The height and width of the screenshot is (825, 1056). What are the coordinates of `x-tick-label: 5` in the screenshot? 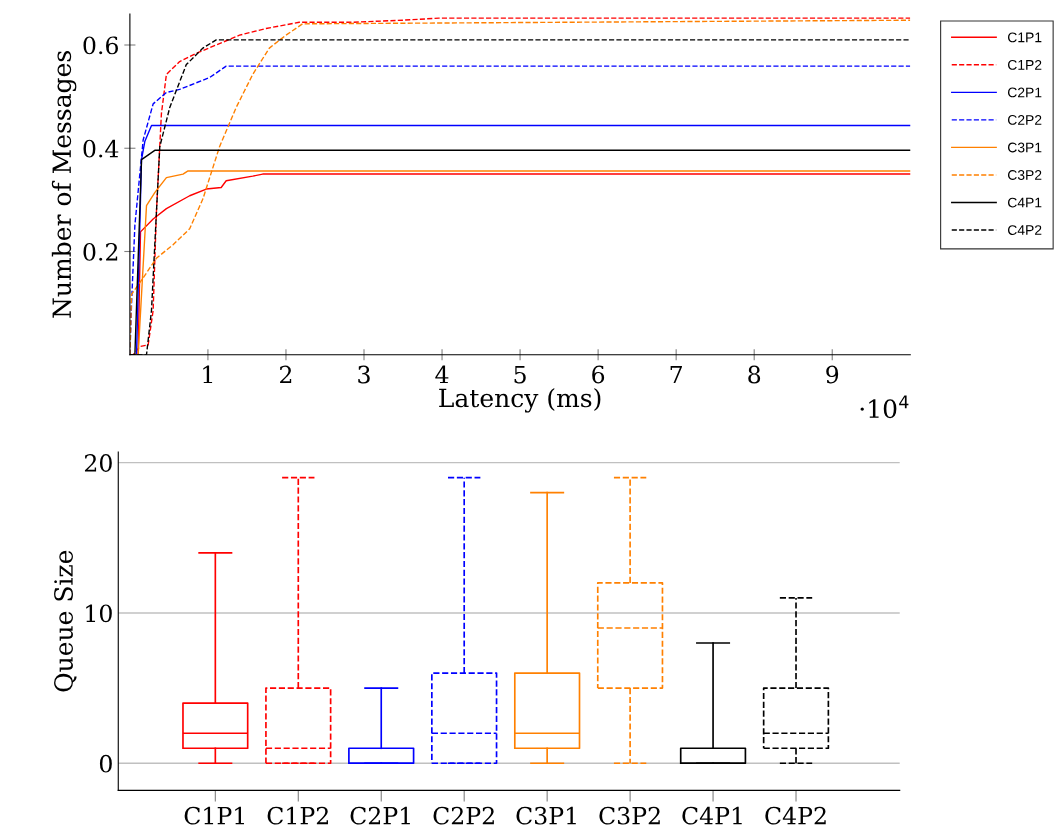 It's located at (520, 374).